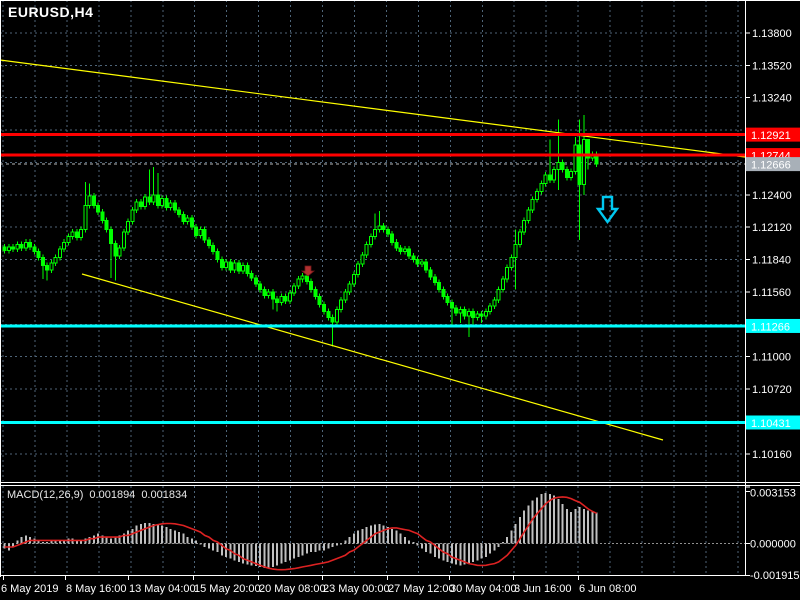 This screenshot has height=600, width=800. What do you see at coordinates (772, 390) in the screenshot?
I see `price-axis-label: 1.10720` at bounding box center [772, 390].